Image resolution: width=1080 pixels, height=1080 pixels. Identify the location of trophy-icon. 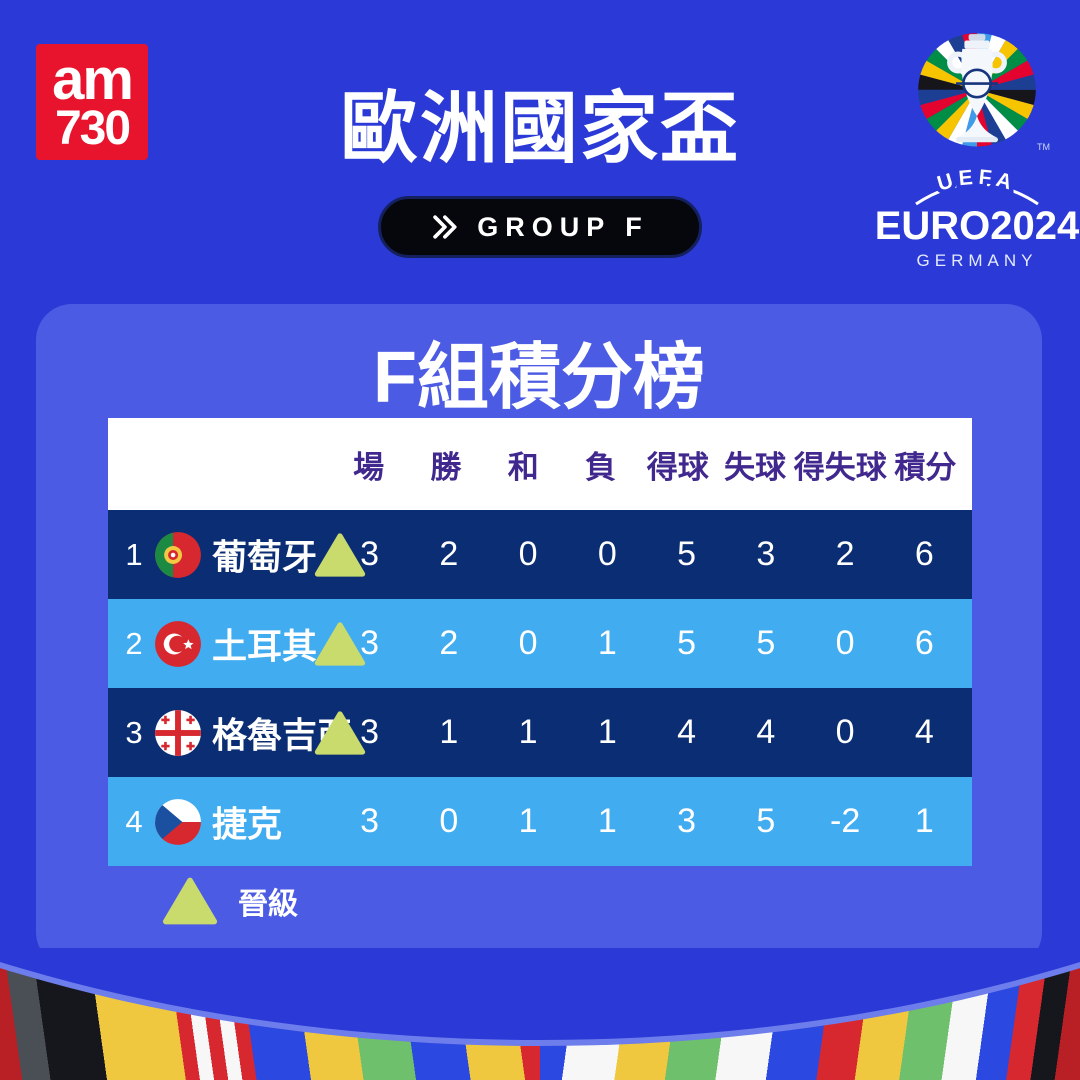
(977, 90).